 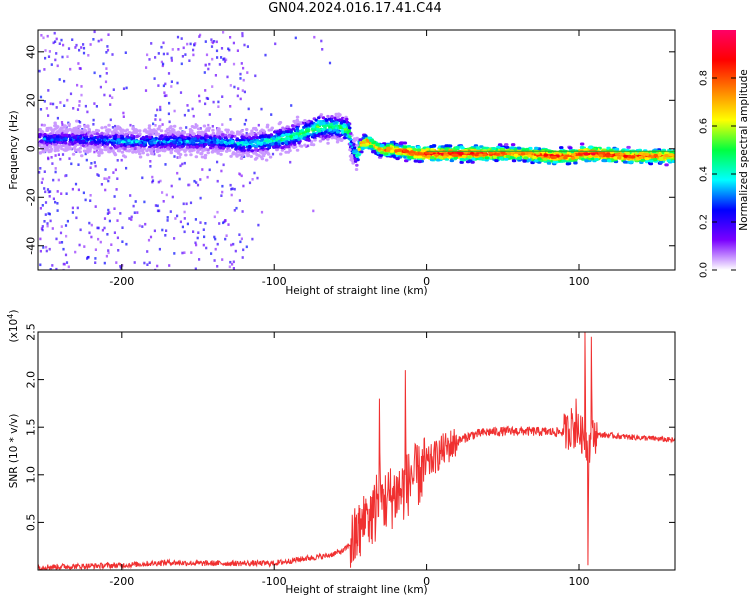 I want to click on colorbar-tick-label: 0.2, so click(x=704, y=222).